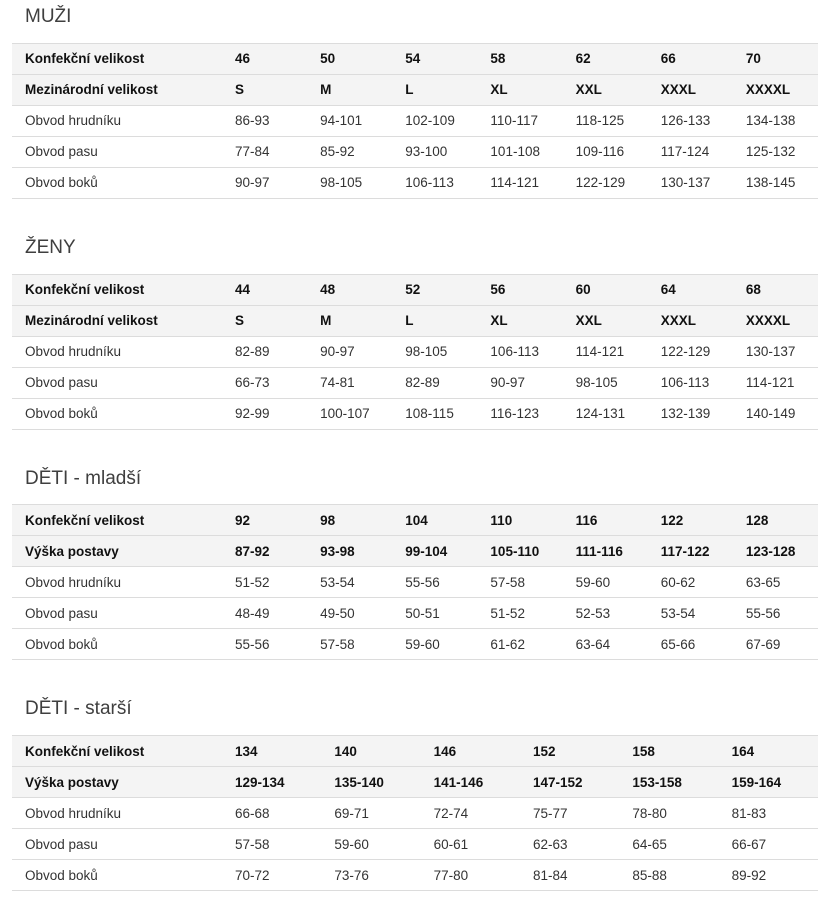  Describe the element at coordinates (83, 478) in the screenshot. I see `section-title: DĚTI - mladší` at that location.